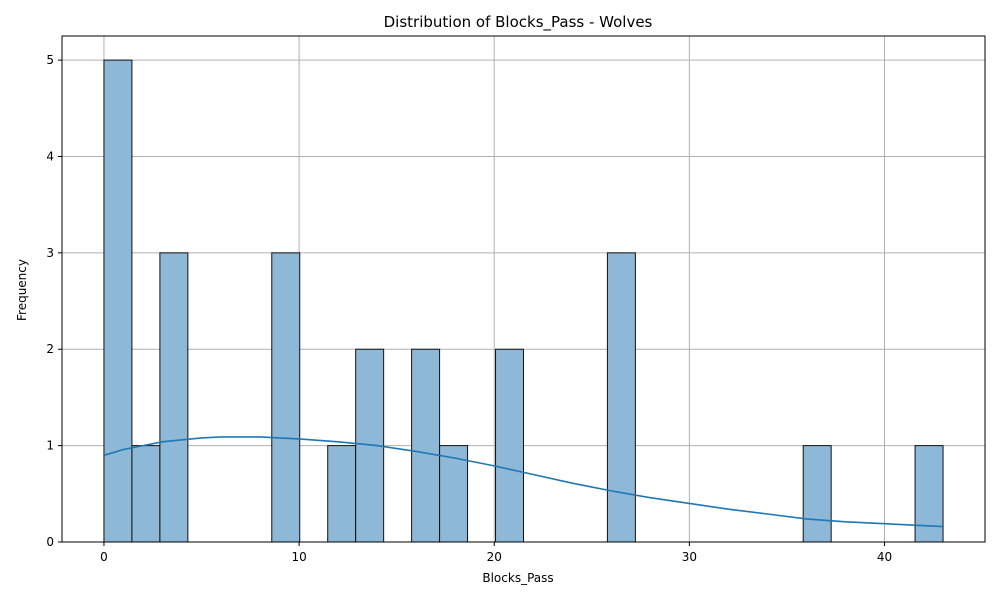  What do you see at coordinates (50, 60) in the screenshot?
I see `y-tick-label: 5` at bounding box center [50, 60].